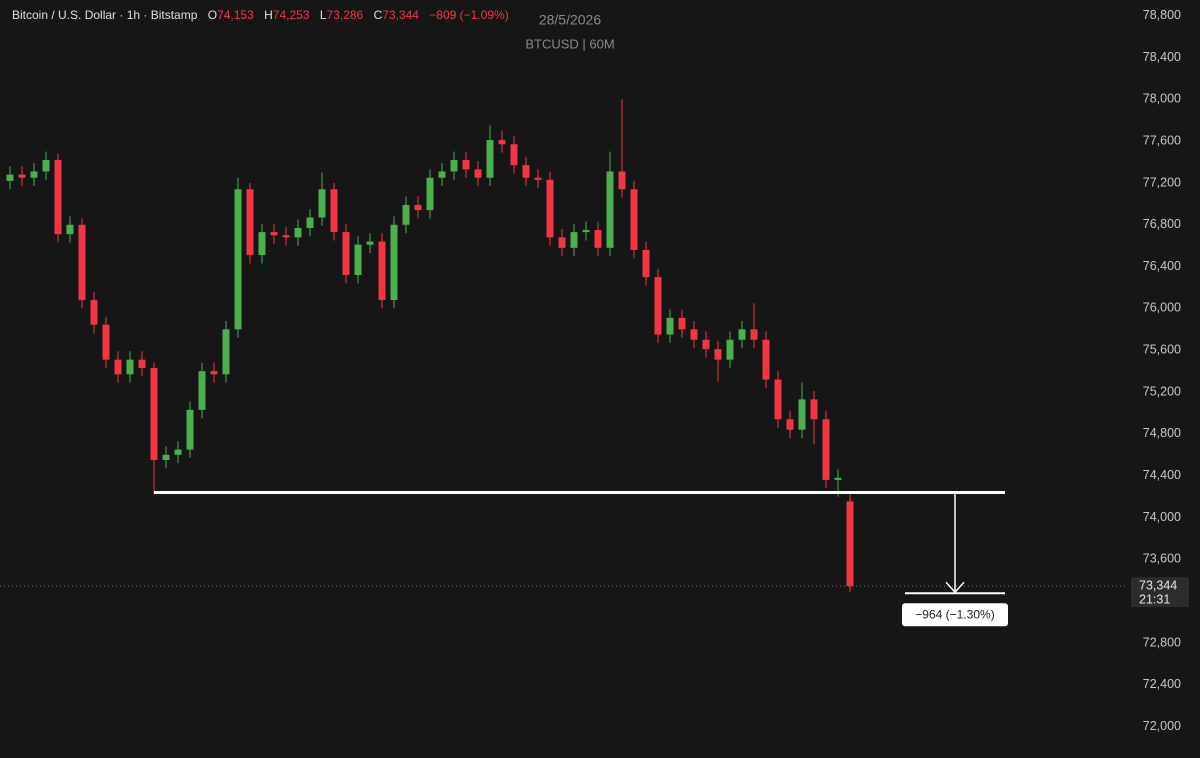  What do you see at coordinates (1162, 517) in the screenshot?
I see `y-tick-label: 74,000` at bounding box center [1162, 517].